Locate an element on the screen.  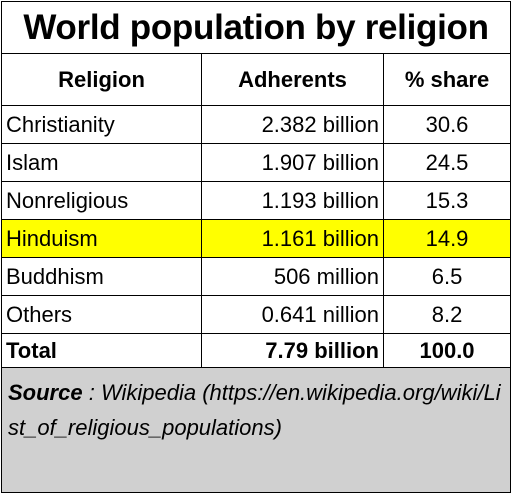
share-cell: 6.5 is located at coordinates (446, 276).